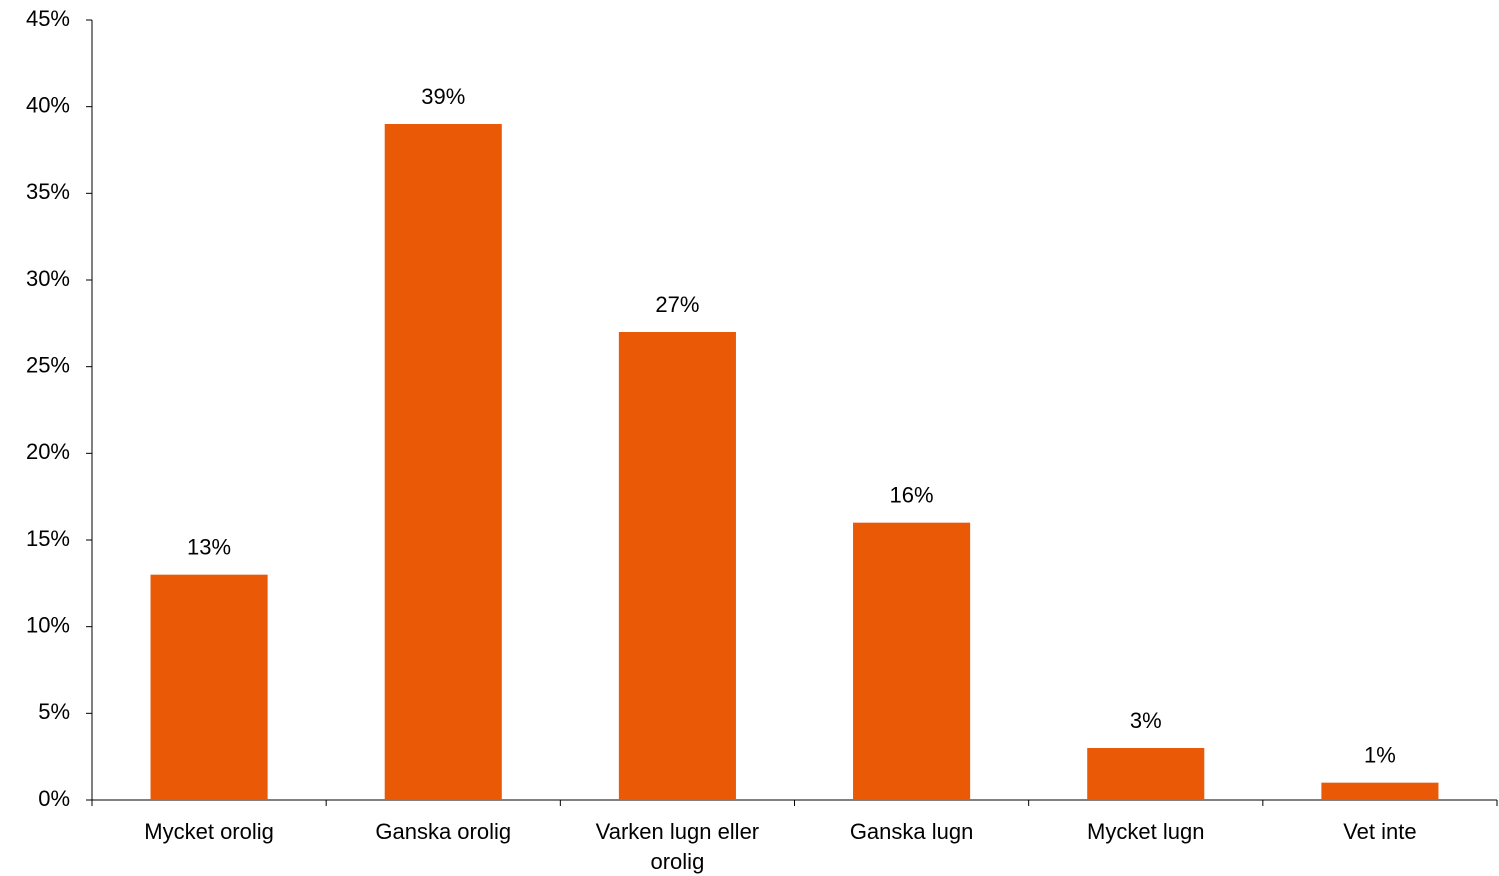 This screenshot has width=1499, height=876. I want to click on x-tick-label: Varken lugn eller orolig, so click(677, 846).